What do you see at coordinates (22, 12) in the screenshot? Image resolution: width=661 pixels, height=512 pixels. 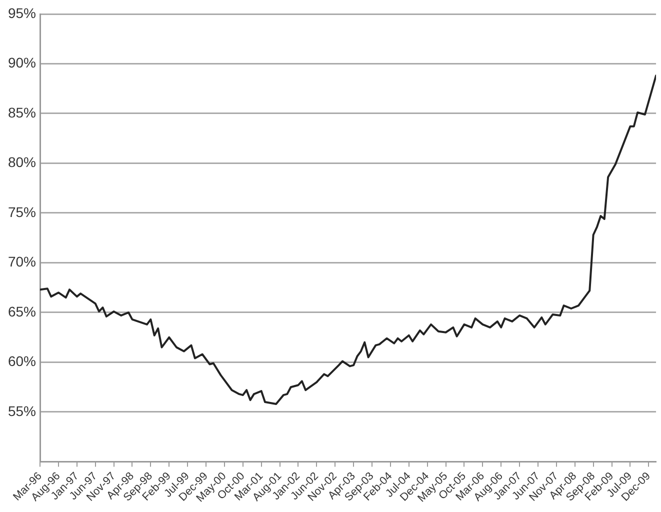 I see `y-tick-label: 95%` at bounding box center [22, 12].